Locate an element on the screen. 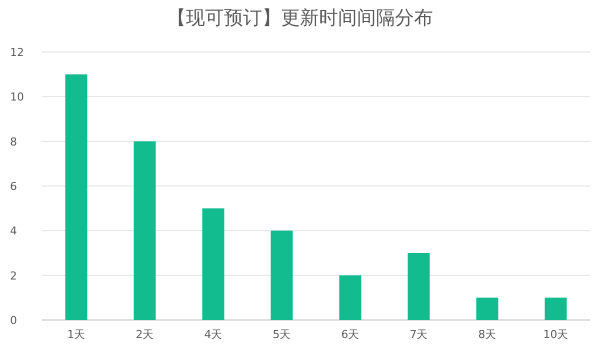  y-tick-label: 0 is located at coordinates (13, 320).